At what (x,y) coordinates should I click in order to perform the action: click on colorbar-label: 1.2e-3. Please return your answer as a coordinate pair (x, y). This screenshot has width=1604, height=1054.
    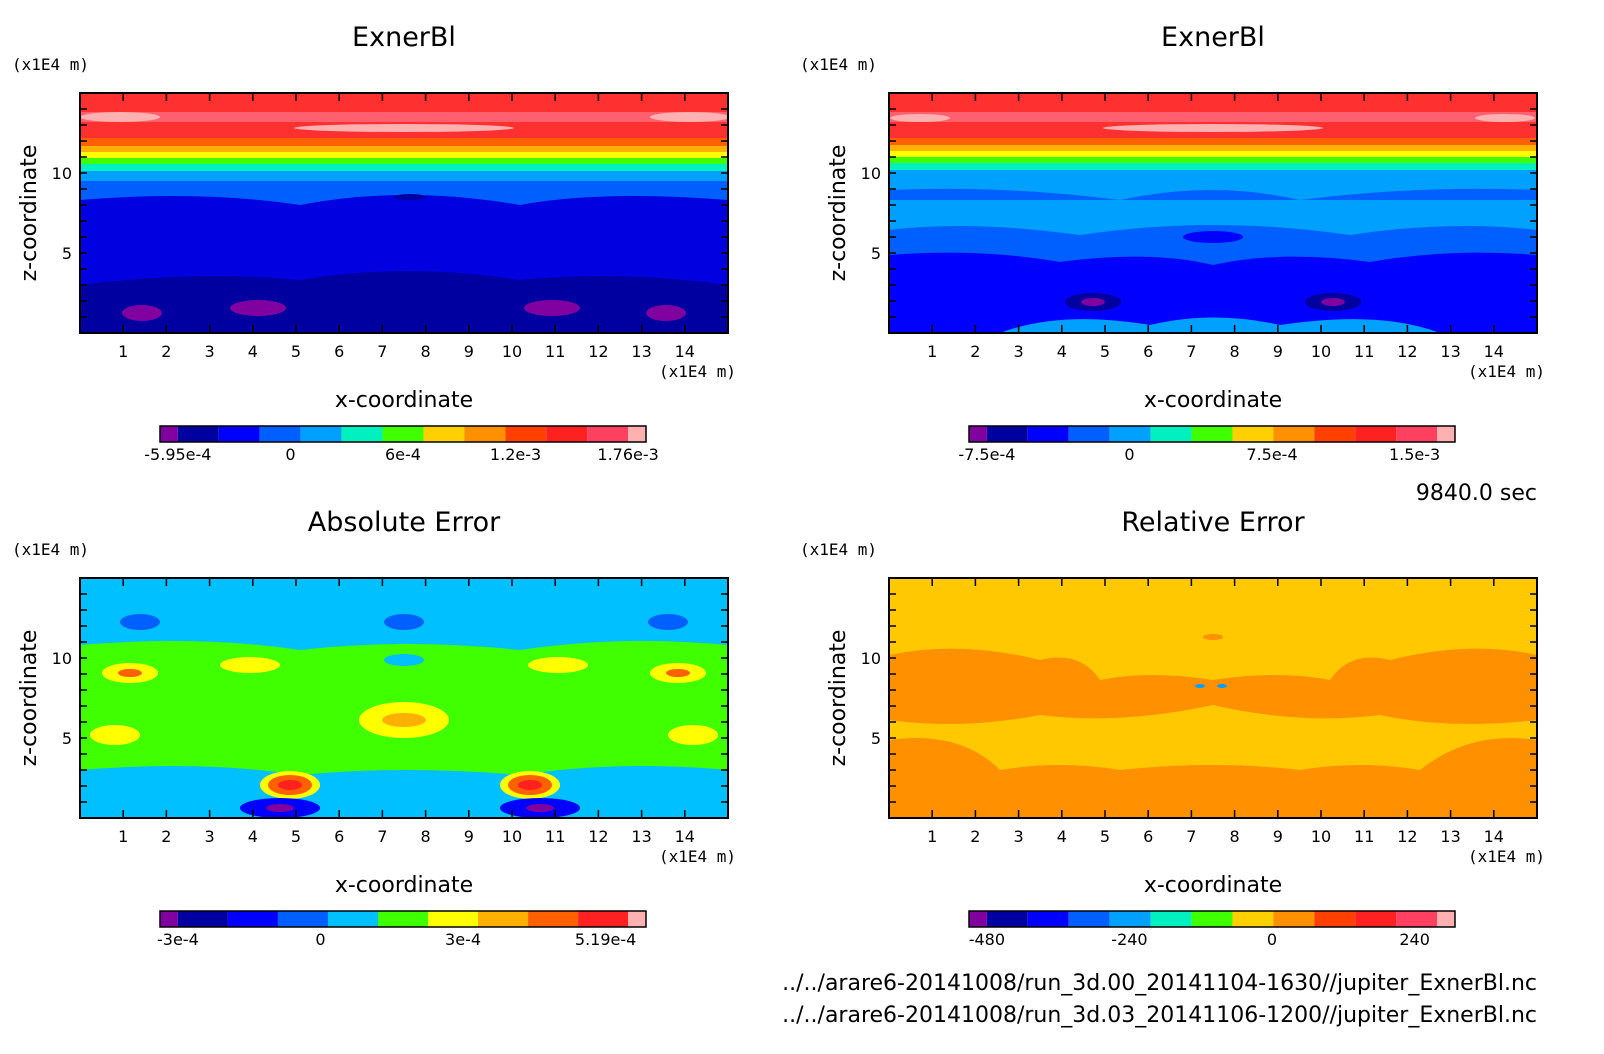
    Looking at the image, I should click on (515, 454).